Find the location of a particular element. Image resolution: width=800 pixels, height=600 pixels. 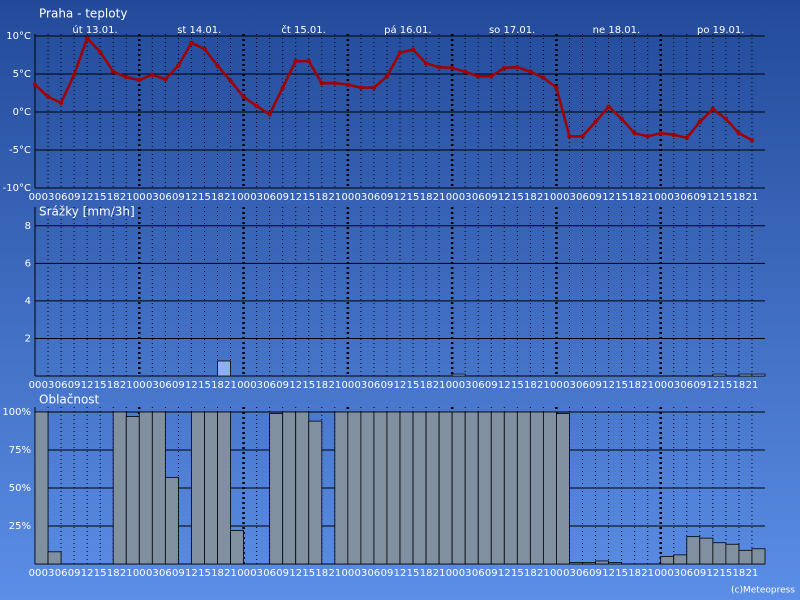

y-tick-label: 0°C is located at coordinates (22, 112).